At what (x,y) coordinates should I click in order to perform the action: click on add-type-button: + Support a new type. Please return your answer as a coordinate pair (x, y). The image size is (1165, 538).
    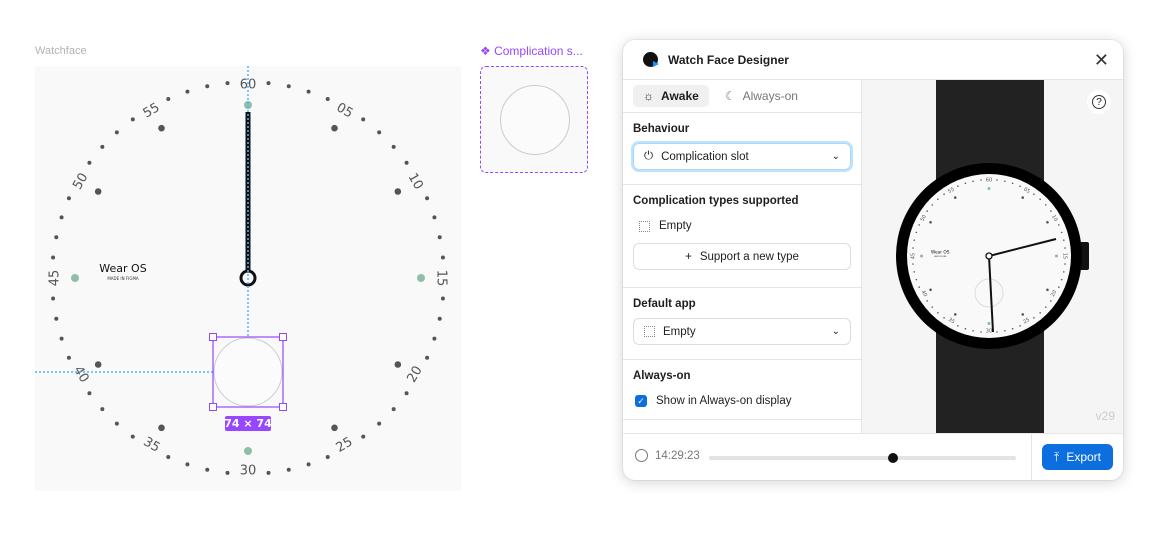
    Looking at the image, I should click on (742, 256).